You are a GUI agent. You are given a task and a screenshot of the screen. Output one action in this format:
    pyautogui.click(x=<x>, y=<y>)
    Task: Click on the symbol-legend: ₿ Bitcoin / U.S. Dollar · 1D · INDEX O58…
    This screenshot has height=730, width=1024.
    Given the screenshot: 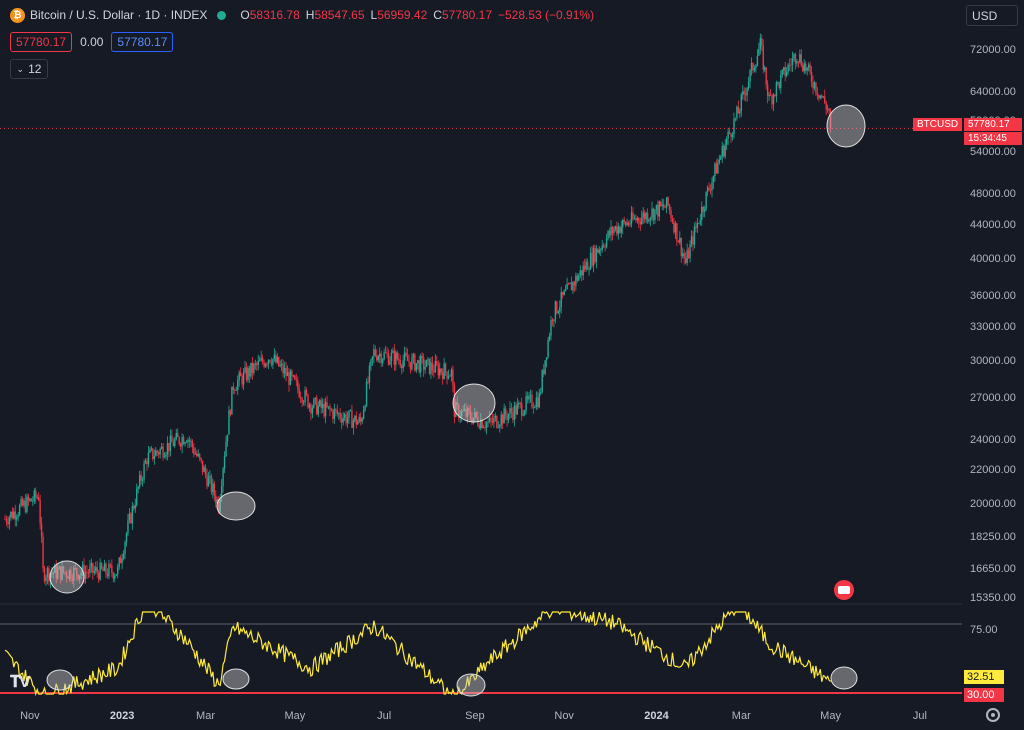 What is the action you would take?
    pyautogui.click(x=302, y=15)
    